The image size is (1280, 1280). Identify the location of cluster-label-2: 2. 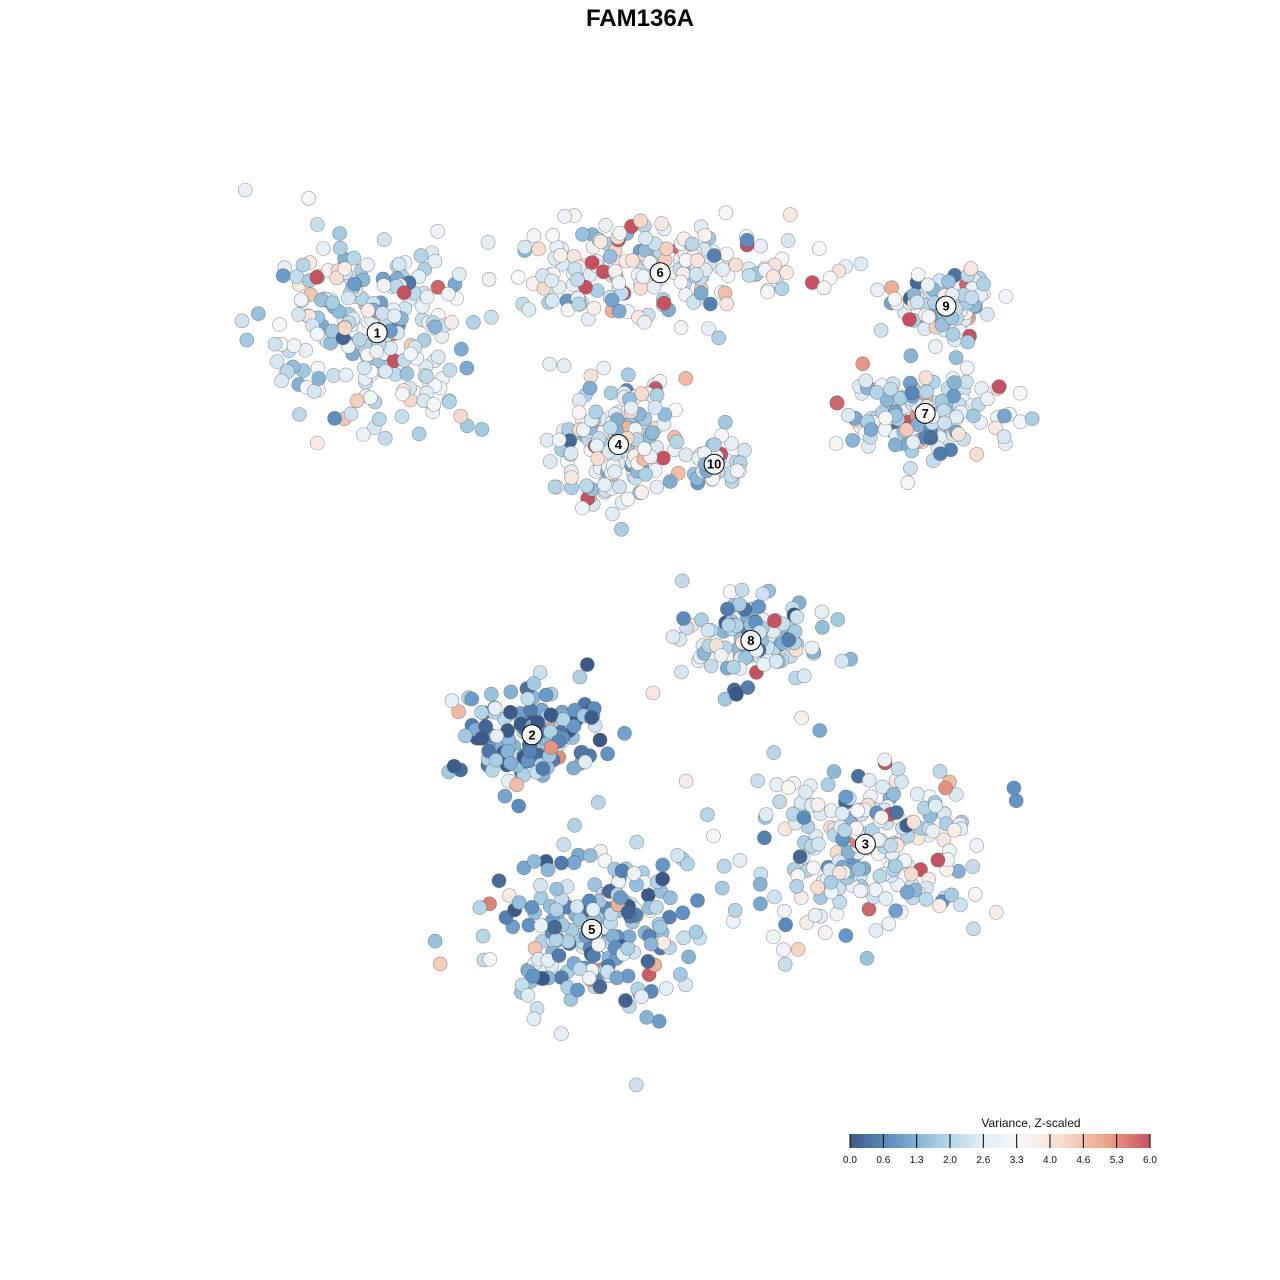
(532, 735).